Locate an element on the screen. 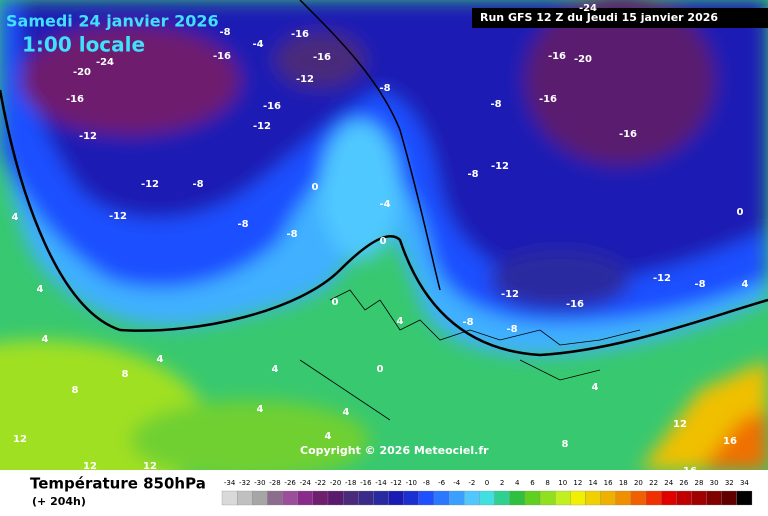 Image resolution: width=768 pixels, height=516 pixels. legend-tick-label: 18 is located at coordinates (623, 483).